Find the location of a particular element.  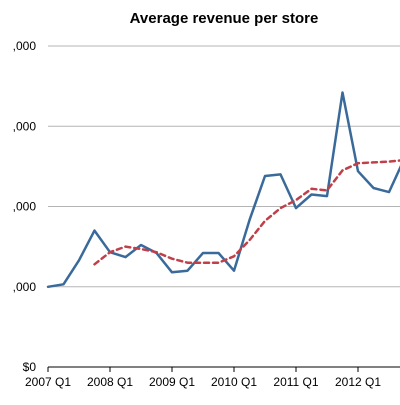

y-tick-label: $0 is located at coordinates (30, 367).